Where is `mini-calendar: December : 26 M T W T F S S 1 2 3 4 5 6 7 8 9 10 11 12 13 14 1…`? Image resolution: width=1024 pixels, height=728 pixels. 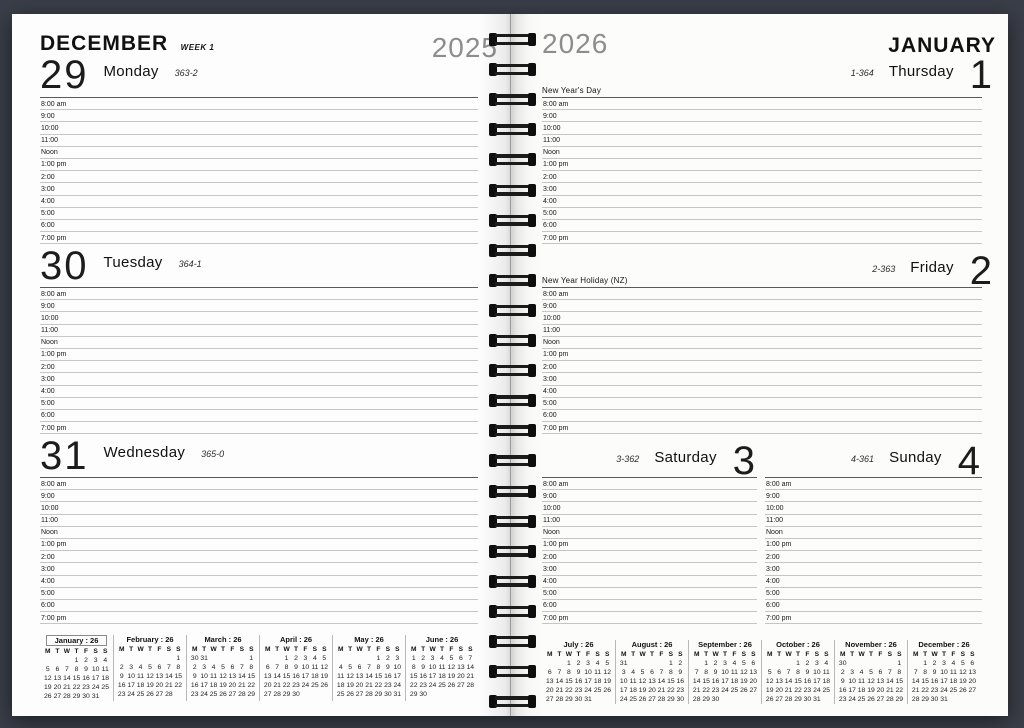 mini-calendar: December : 26 M T W T F S S 1 2 3 4 5 6 7 8 9 10 11 12 13 14 1… is located at coordinates (943, 672).